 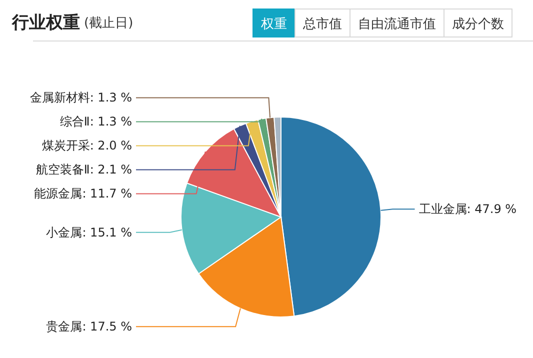 What do you see at coordinates (87, 145) in the screenshot?
I see `slice-label: 煤炭开采: 2.0 %` at bounding box center [87, 145].